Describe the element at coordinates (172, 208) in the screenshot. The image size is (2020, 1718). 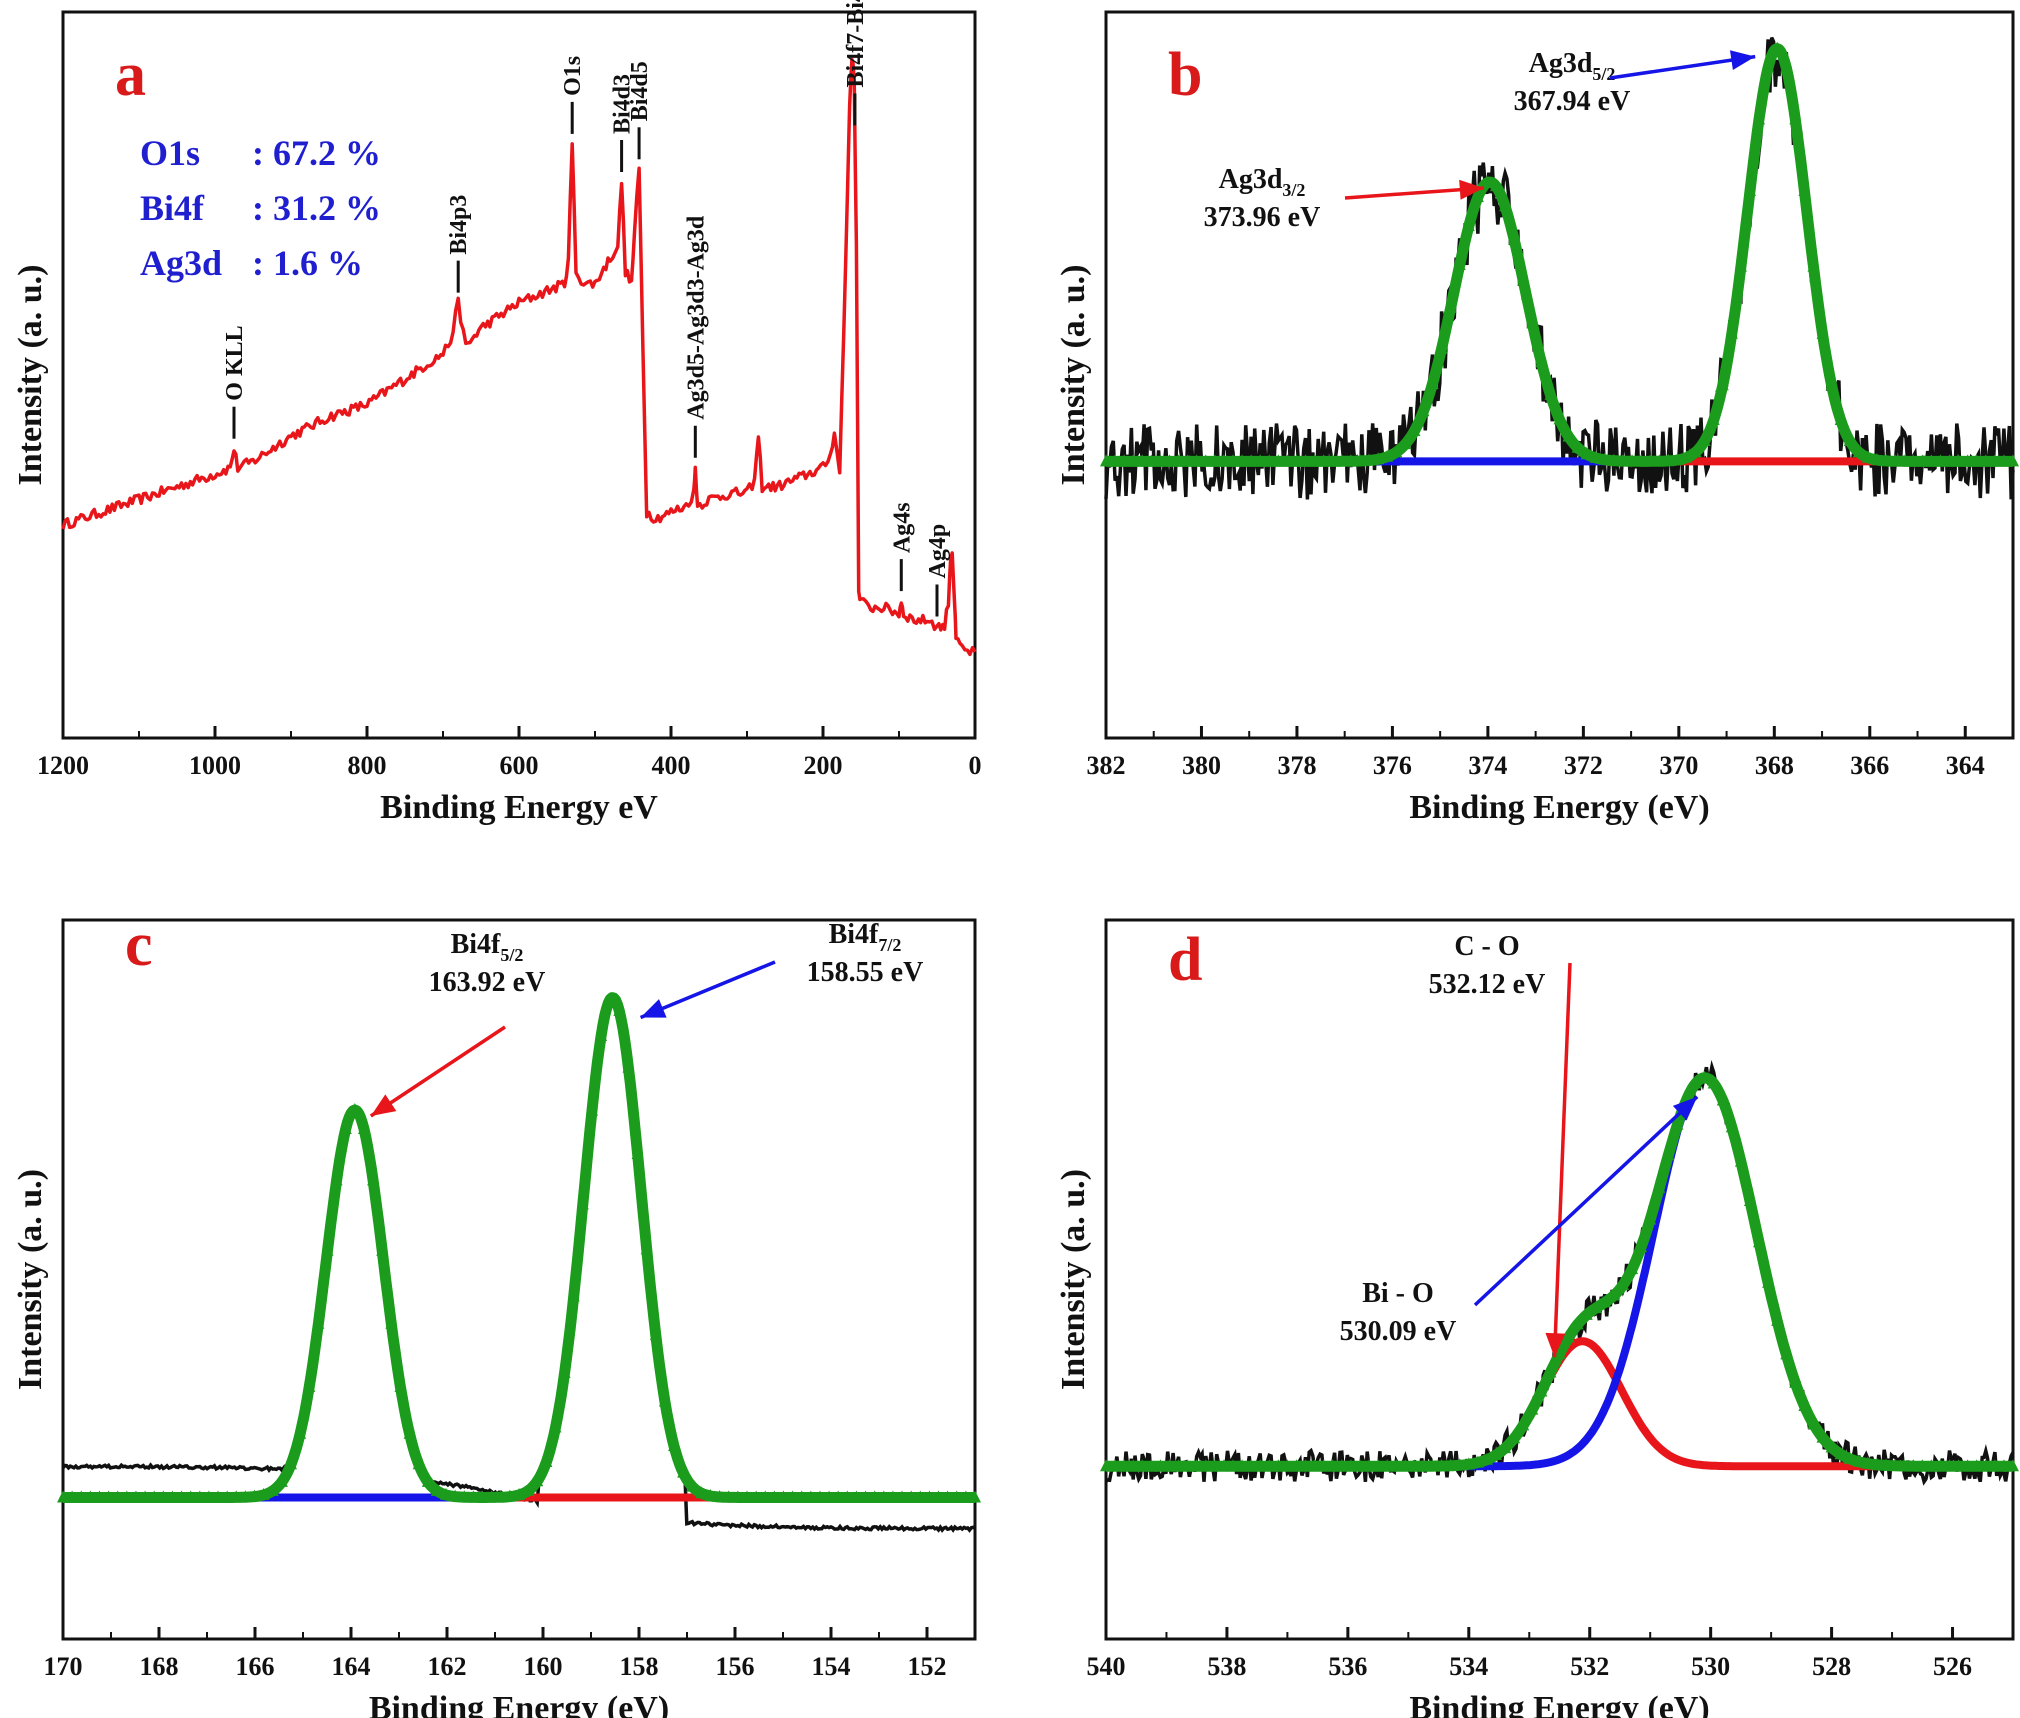
I see `composition-element: Bi4f` at that location.